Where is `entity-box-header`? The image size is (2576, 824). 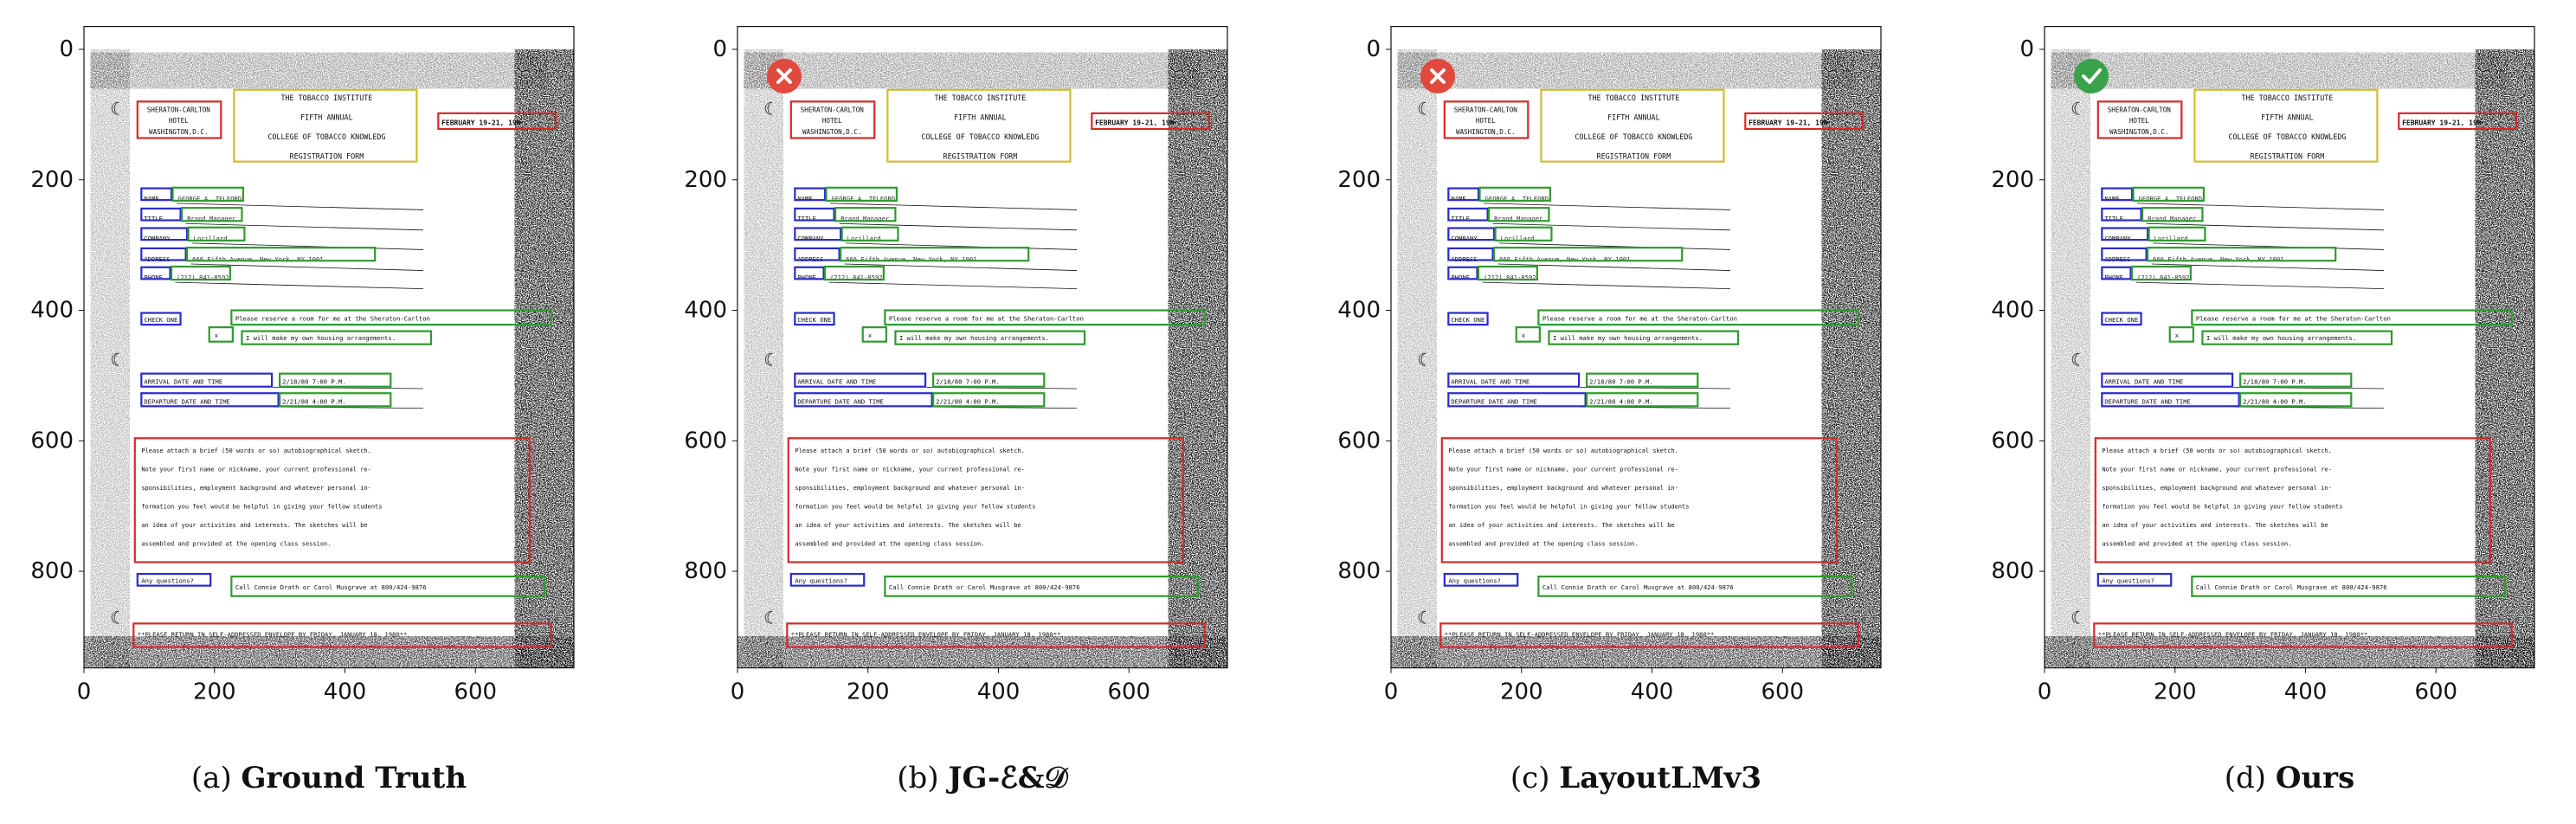
entity-box-header is located at coordinates (325, 125).